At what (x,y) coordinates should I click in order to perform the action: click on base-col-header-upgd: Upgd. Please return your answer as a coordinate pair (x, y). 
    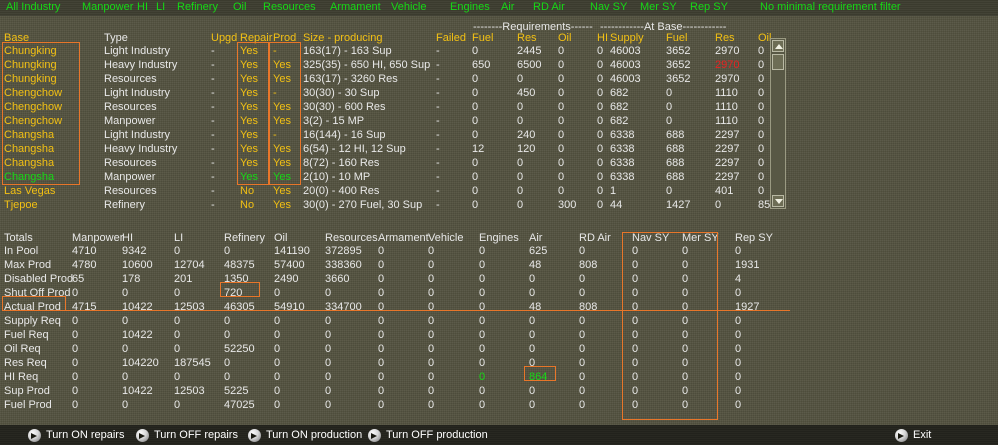
    Looking at the image, I should click on (224, 38).